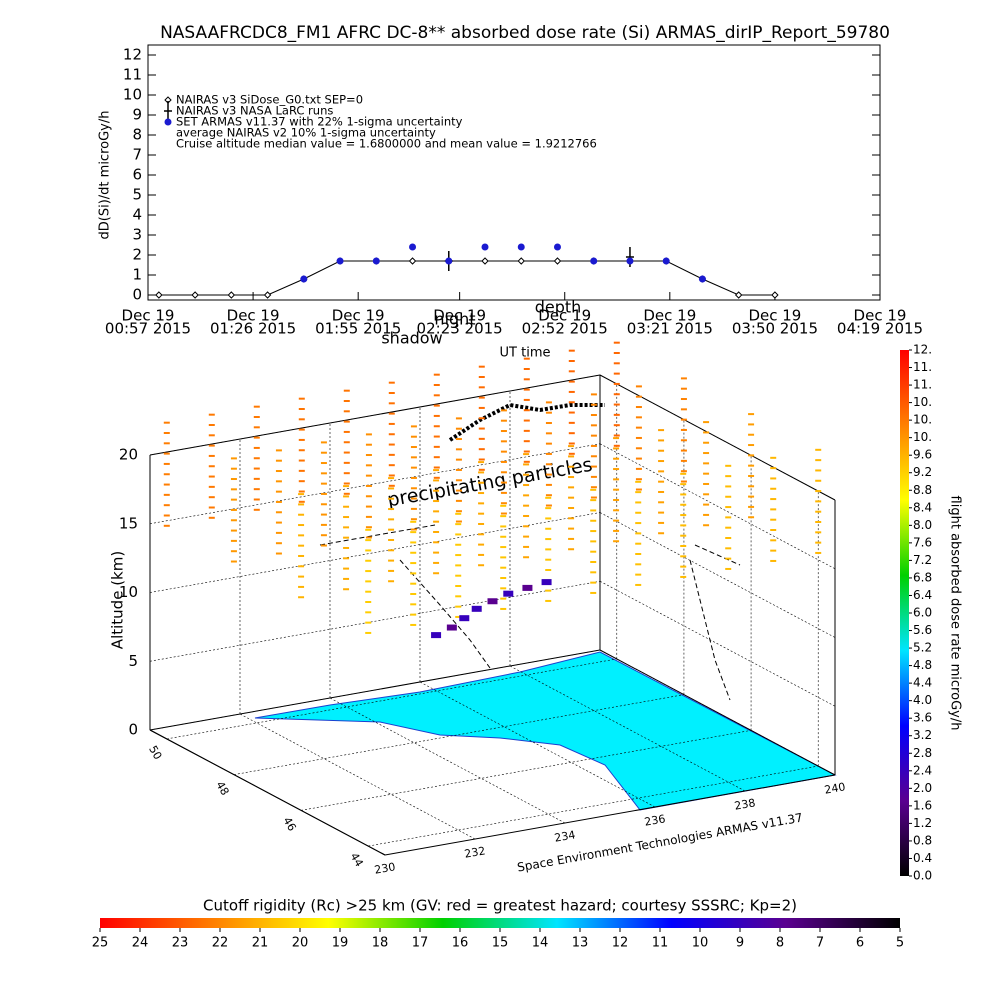  I want to click on colorbar-tick-label: 8, so click(780, 943).